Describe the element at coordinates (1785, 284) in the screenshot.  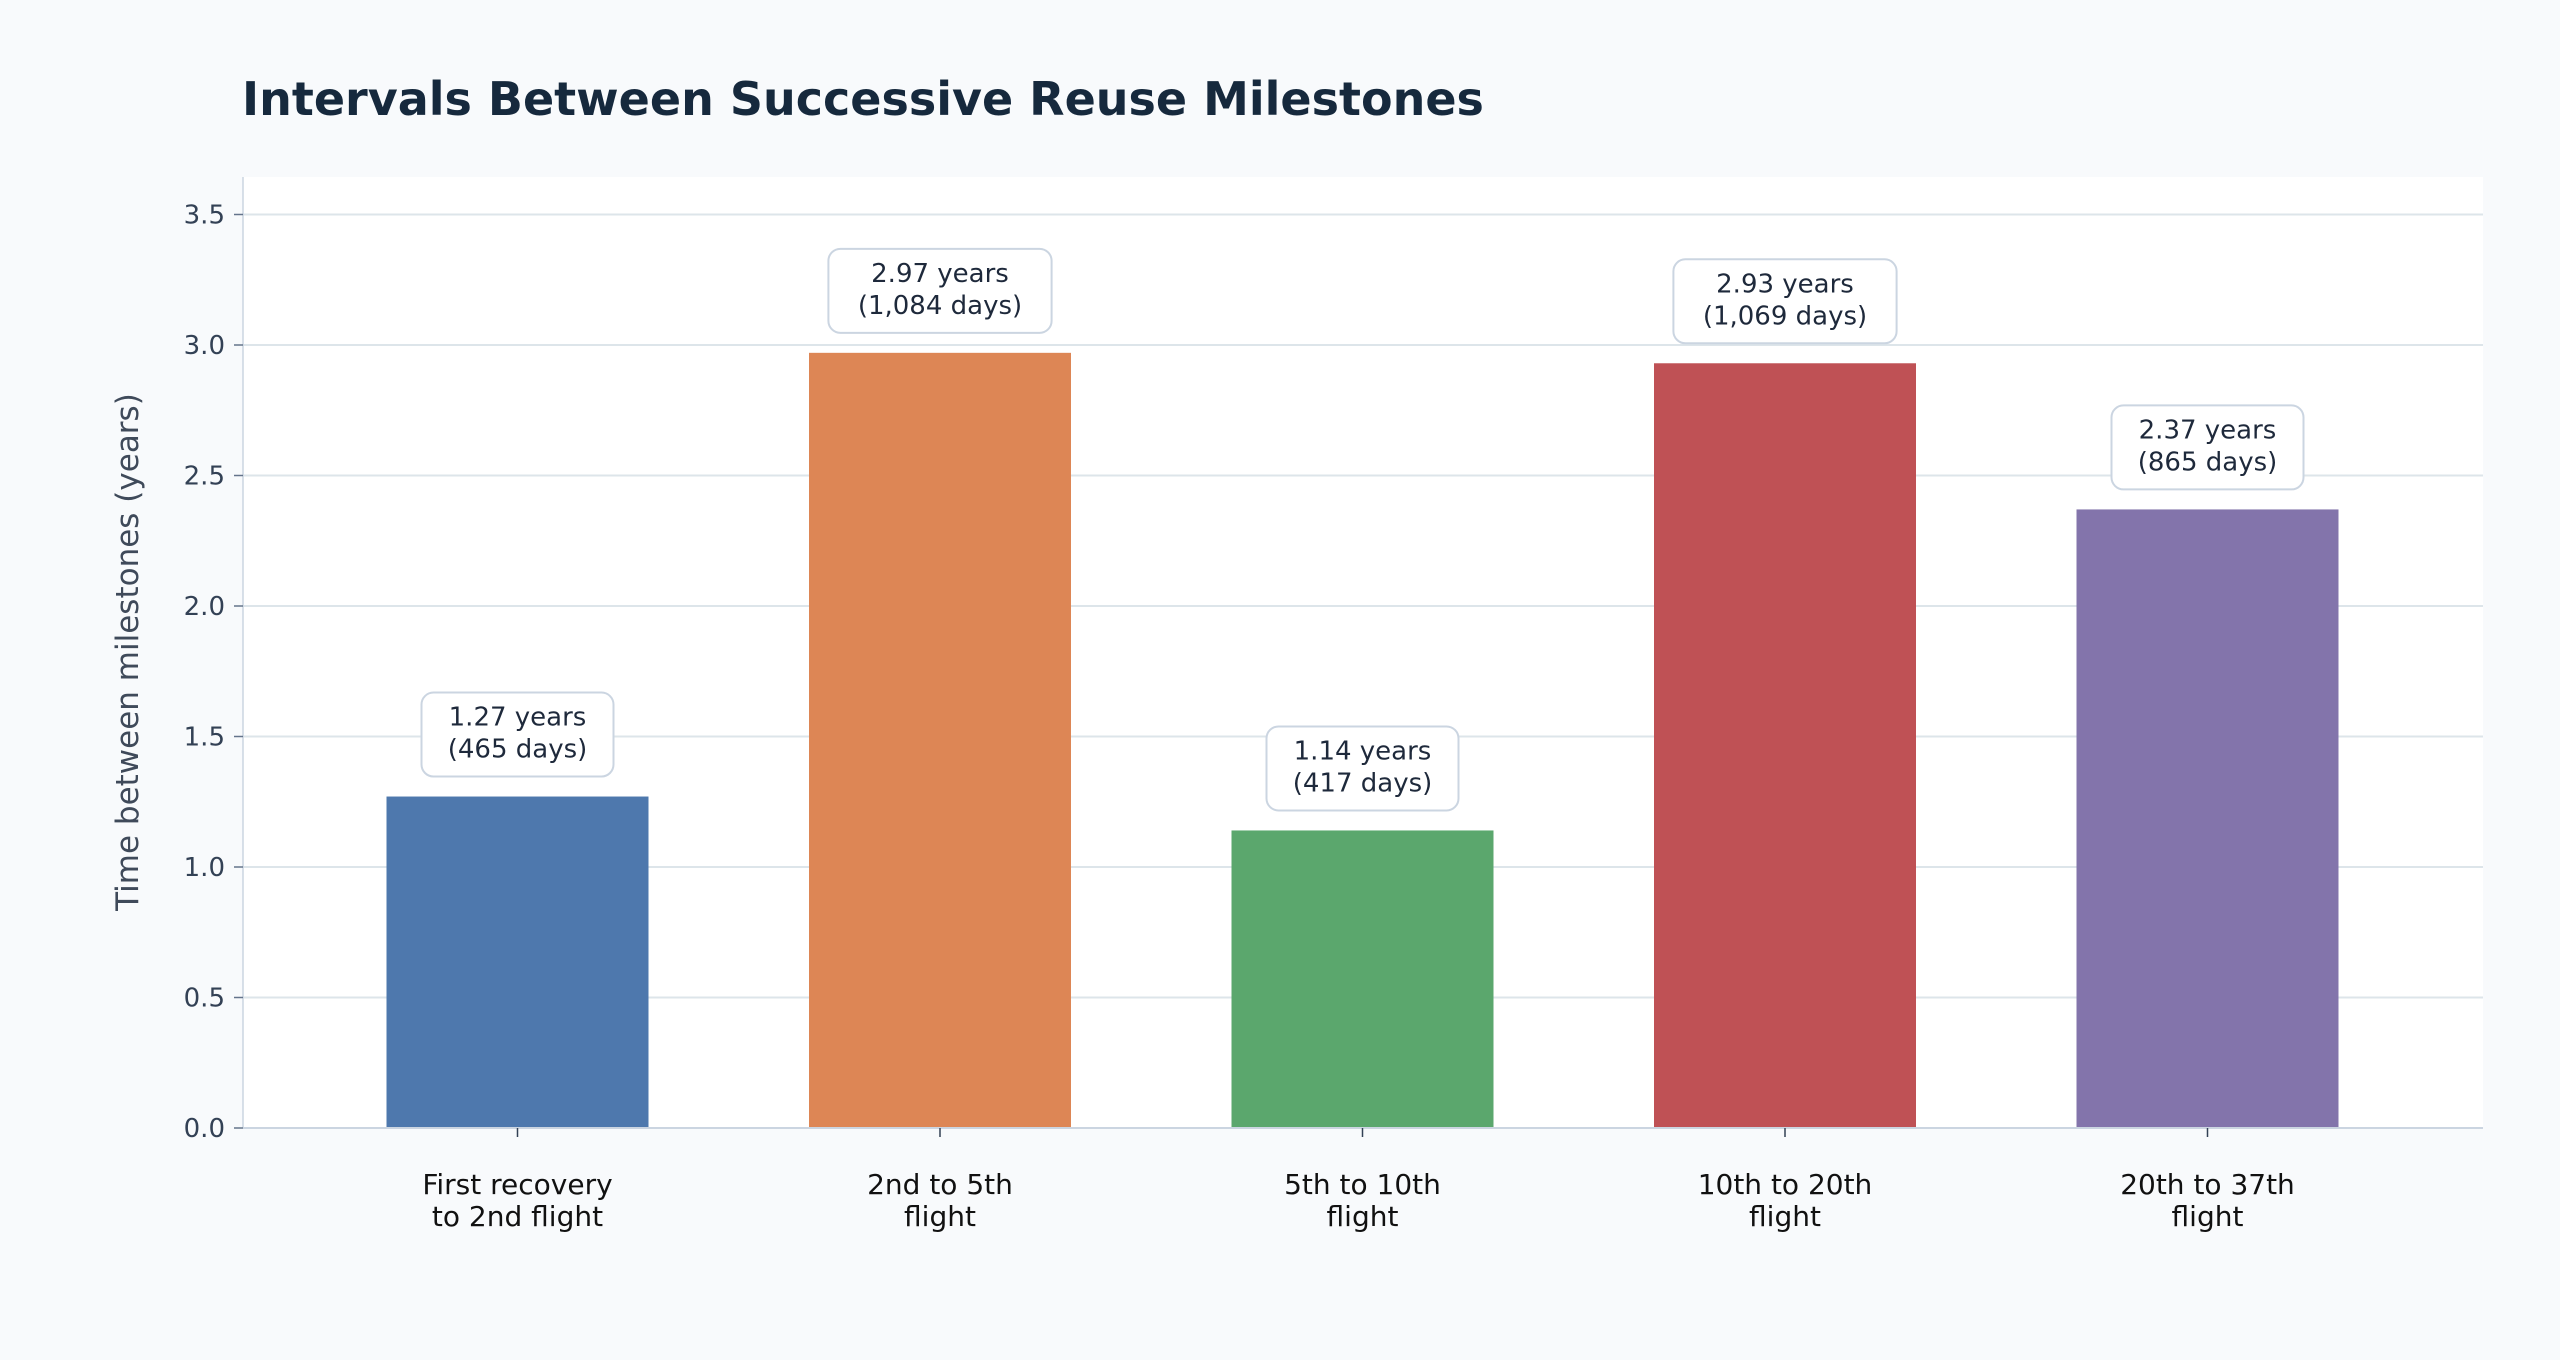
I see `data-label: 2.93 years` at that location.